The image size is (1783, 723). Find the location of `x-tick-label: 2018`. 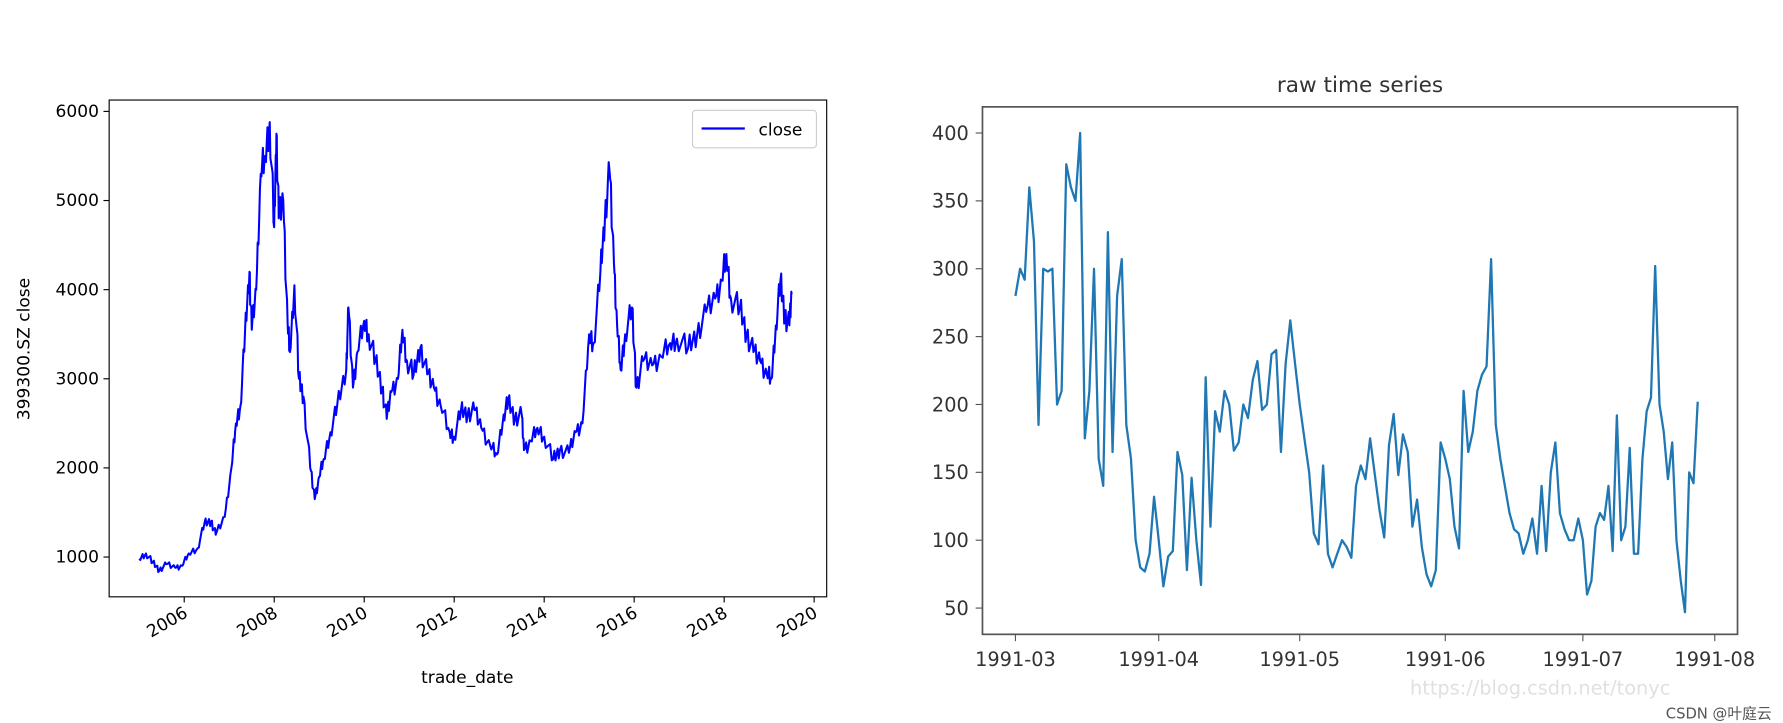

x-tick-label: 2018 is located at coordinates (708, 622).